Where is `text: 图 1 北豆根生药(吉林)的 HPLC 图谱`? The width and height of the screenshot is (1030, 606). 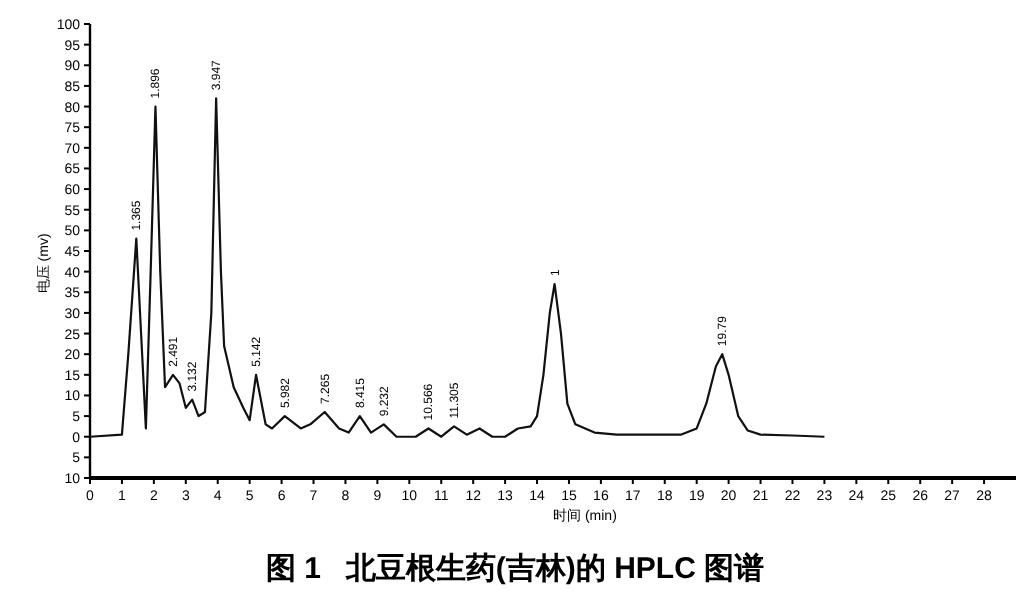 text: 图 1 北豆根生药(吉林)的 HPLC 图谱 is located at coordinates (515, 568).